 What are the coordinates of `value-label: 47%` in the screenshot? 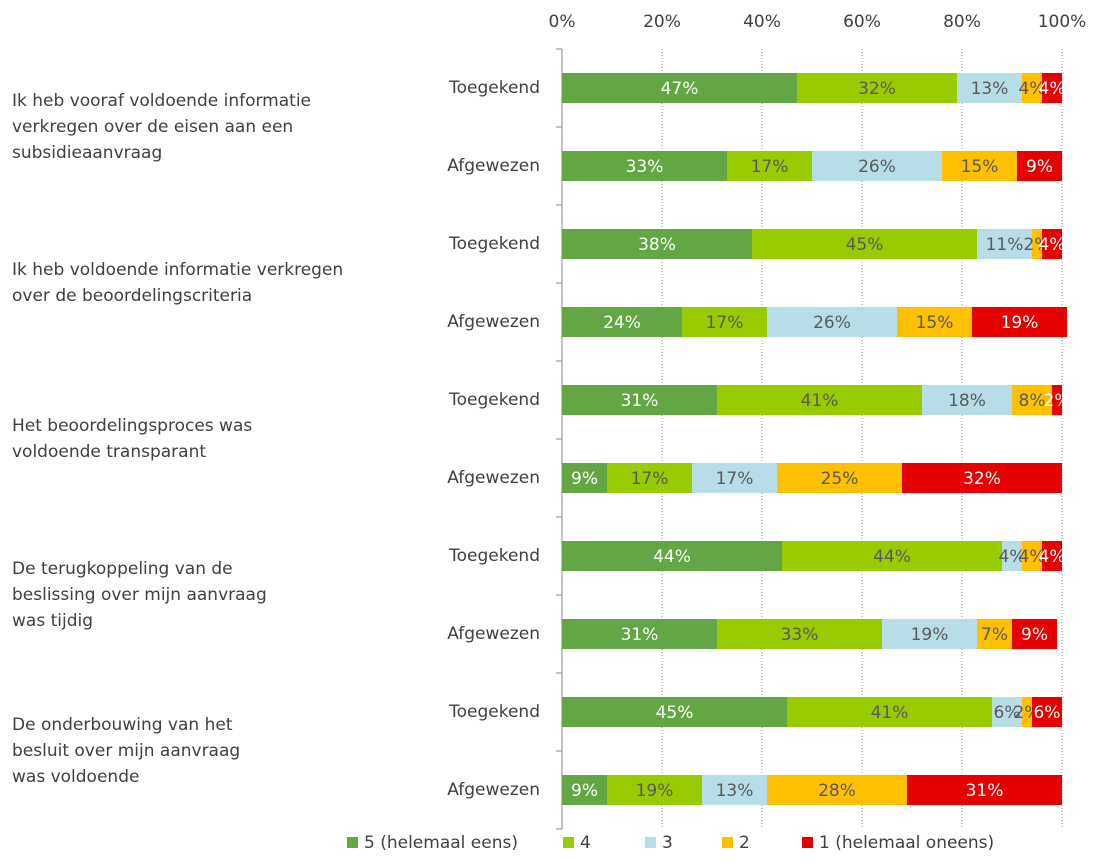 It's located at (680, 89).